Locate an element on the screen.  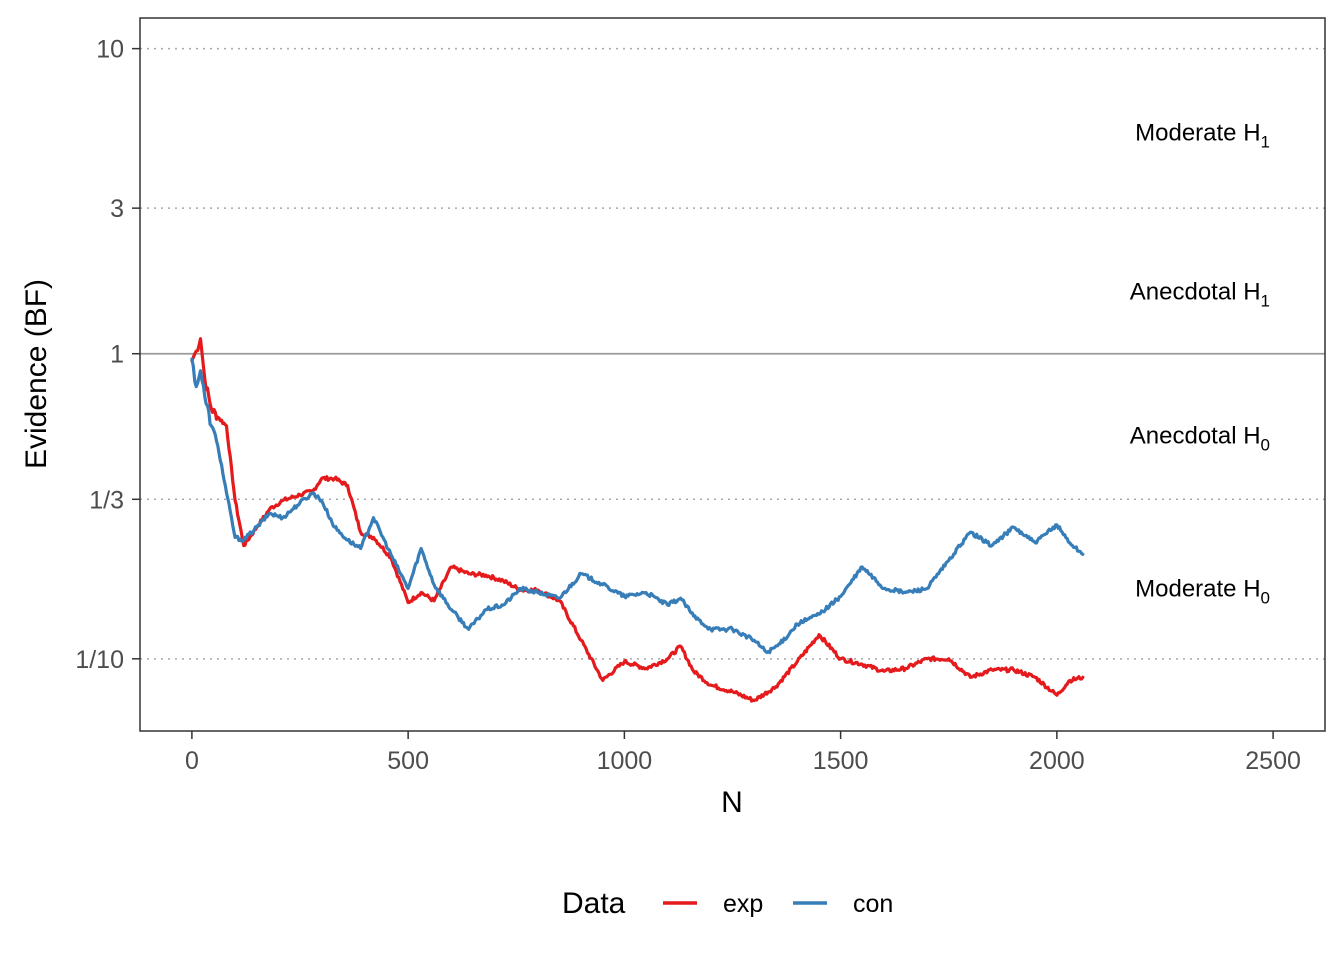
annotation-label: Anecdotal H0 is located at coordinates (1200, 438).